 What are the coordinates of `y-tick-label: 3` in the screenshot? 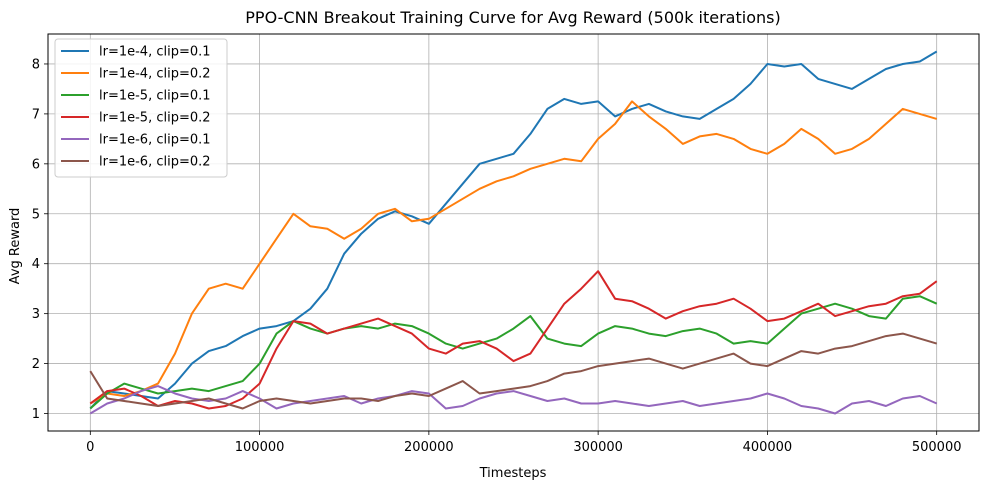 It's located at (36, 314).